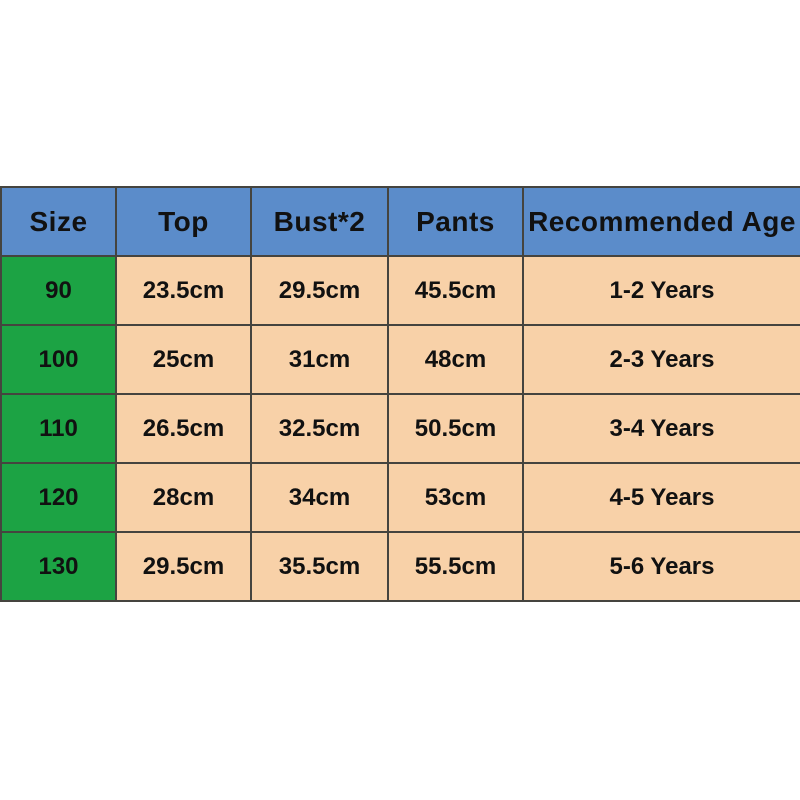  Describe the element at coordinates (661, 428) in the screenshot. I see `cell-age-110: 3-4 Years` at that location.